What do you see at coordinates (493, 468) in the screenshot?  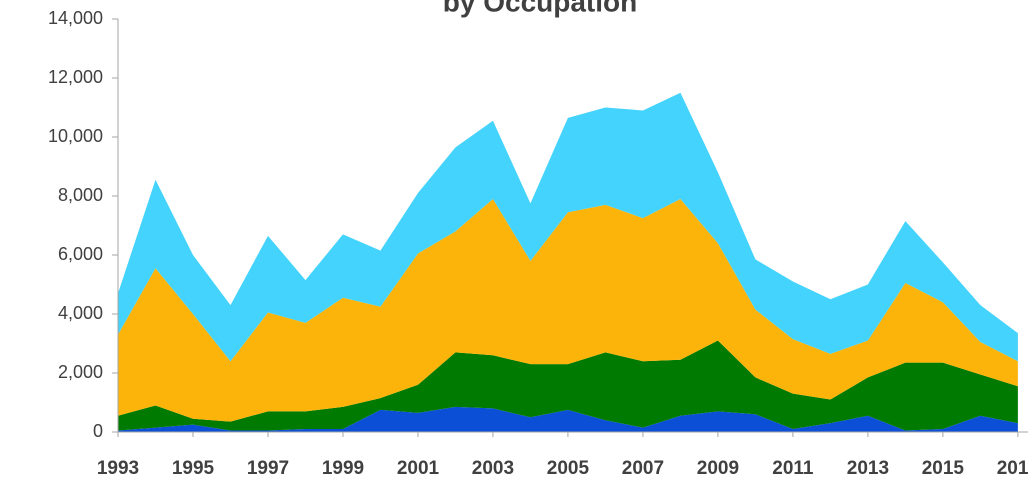 I see `x-tick-label: 2003` at bounding box center [493, 468].